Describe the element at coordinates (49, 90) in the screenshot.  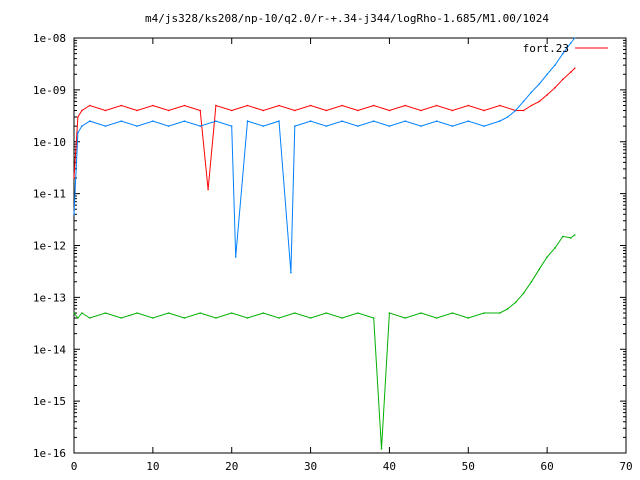
I see `y-tick-label: 1e-09` at that location.